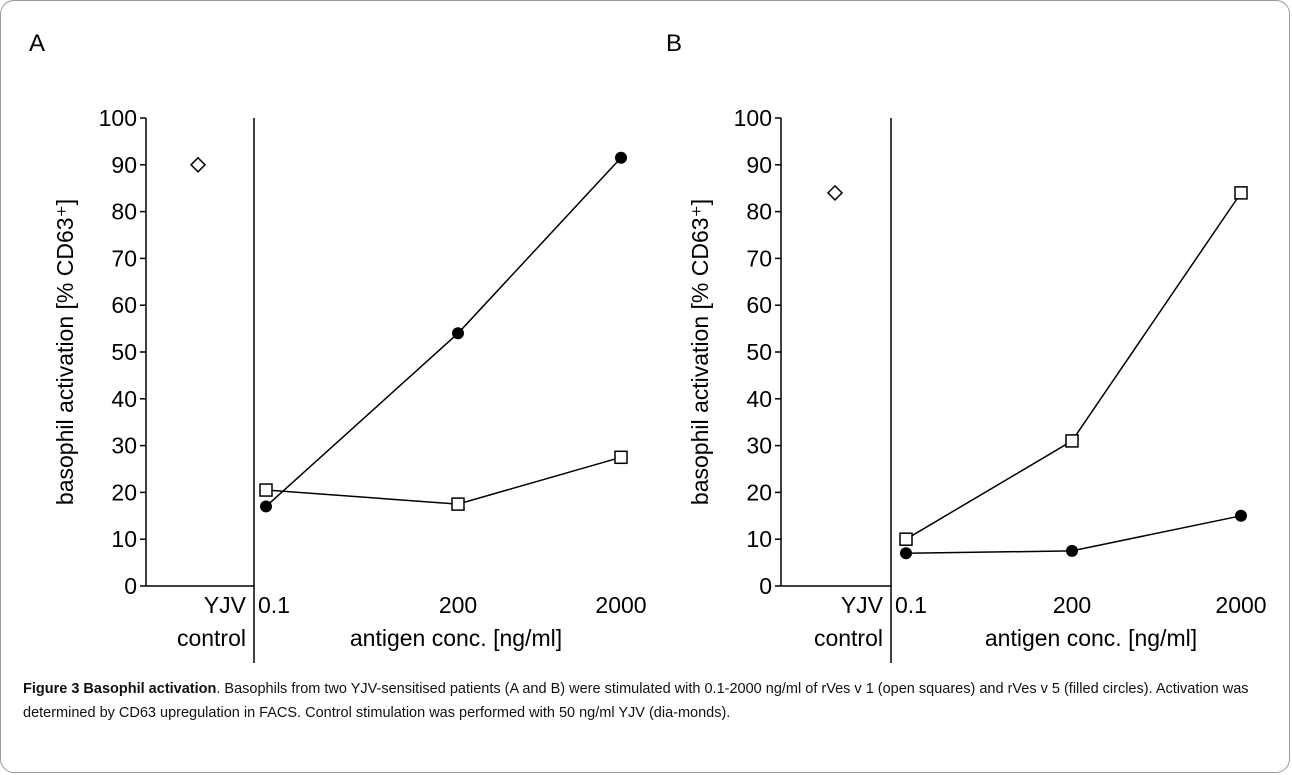 The height and width of the screenshot is (775, 1292). I want to click on caption-title: Figure 3 Basophil activation, so click(120, 689).